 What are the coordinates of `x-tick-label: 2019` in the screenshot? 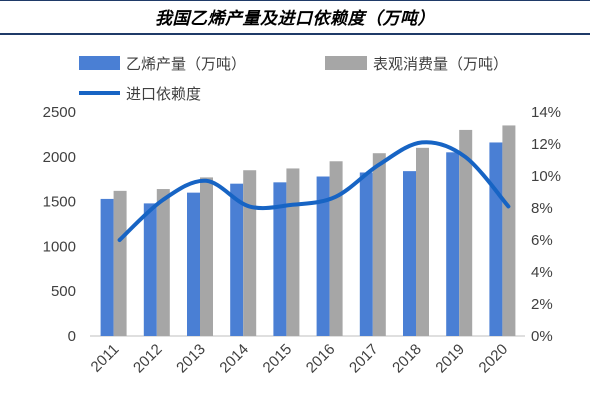 It's located at (450, 359).